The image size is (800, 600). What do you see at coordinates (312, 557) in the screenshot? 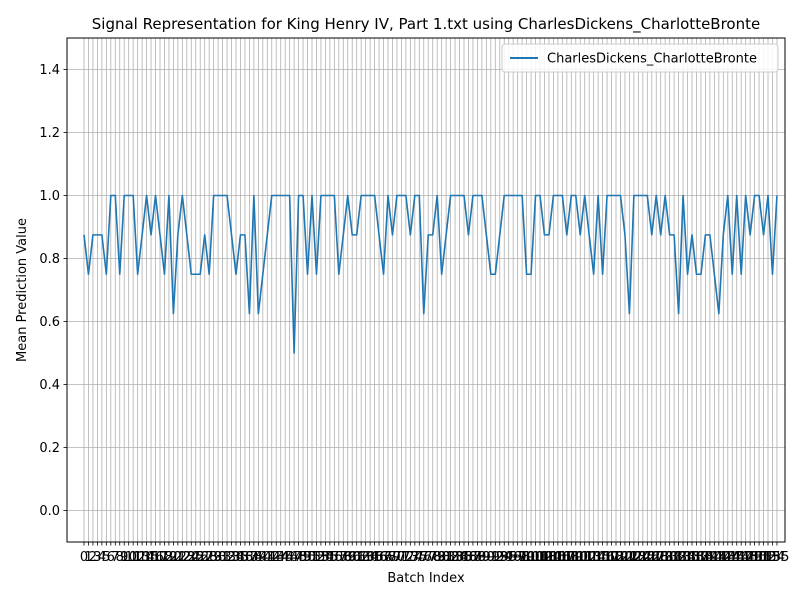
I see `x-tick-label: 51` at bounding box center [312, 557].